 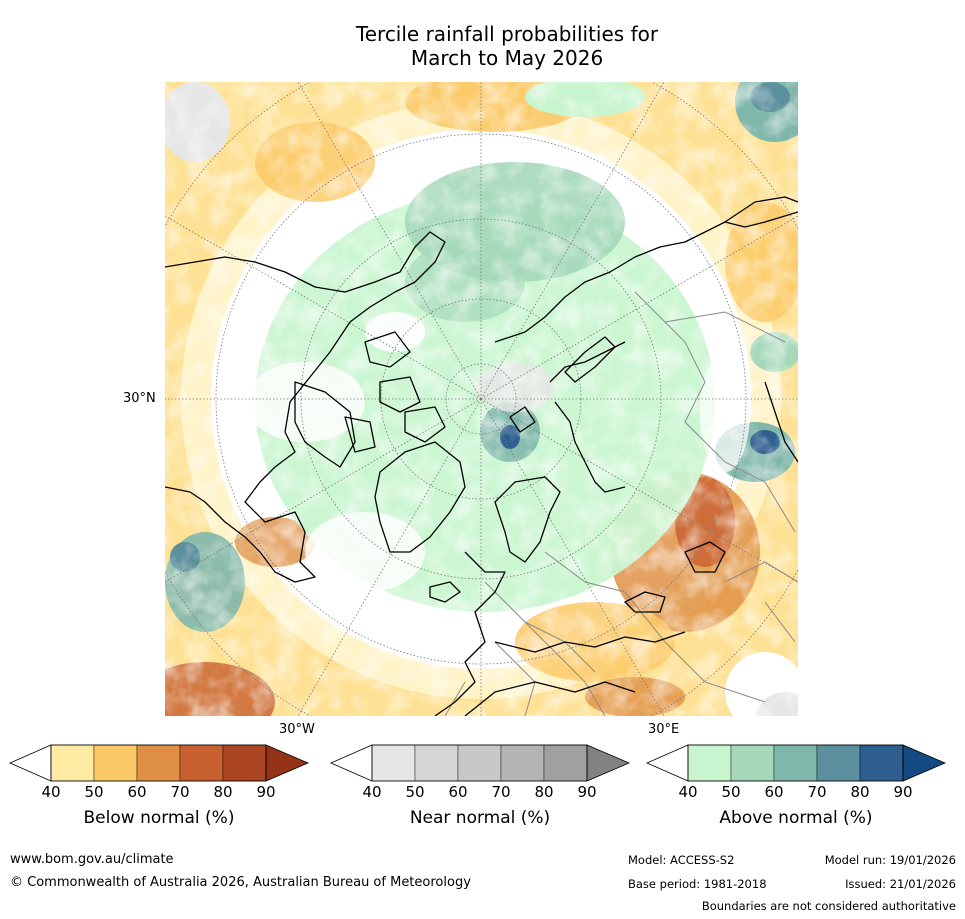 What do you see at coordinates (458, 792) in the screenshot?
I see `colorbar-near-tick-label: 60` at bounding box center [458, 792].